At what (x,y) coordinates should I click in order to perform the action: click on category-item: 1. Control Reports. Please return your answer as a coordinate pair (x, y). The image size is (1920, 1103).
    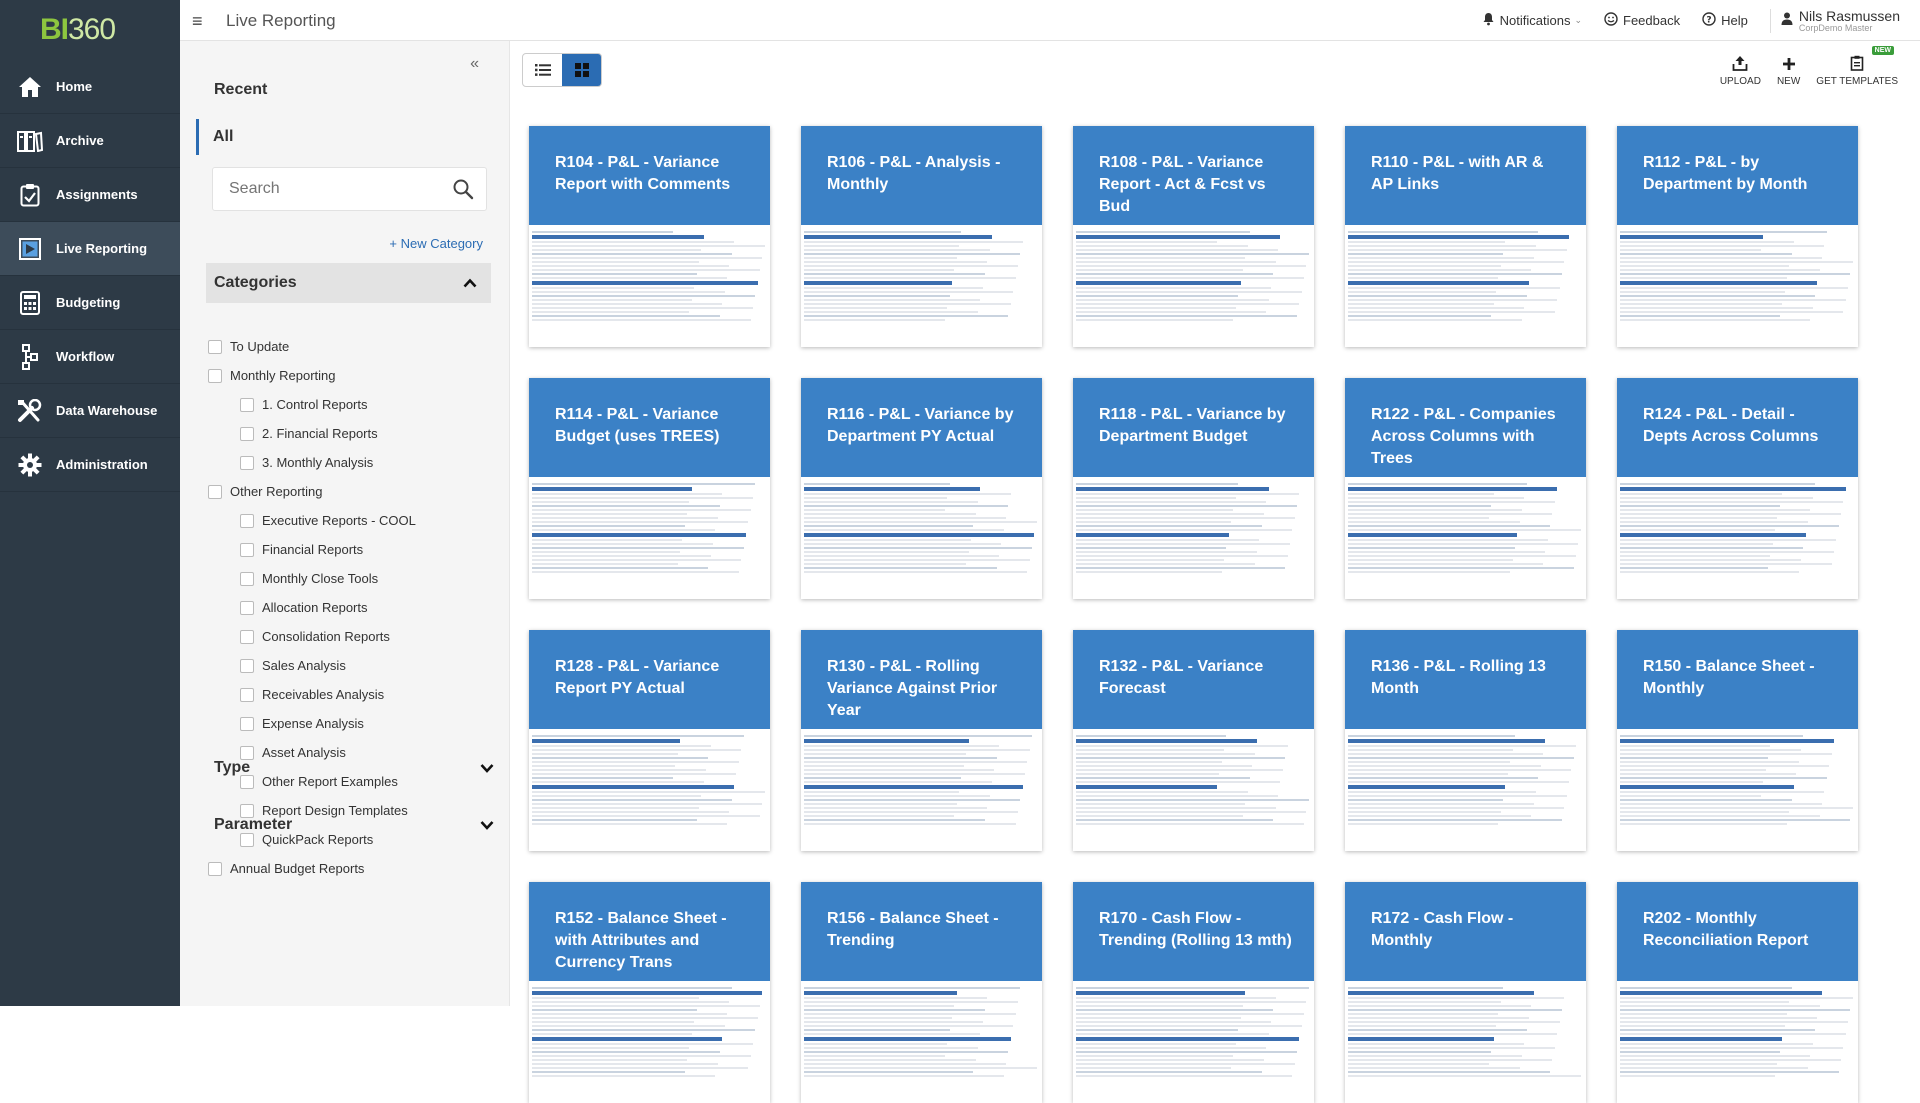
    Looking at the image, I should click on (353, 404).